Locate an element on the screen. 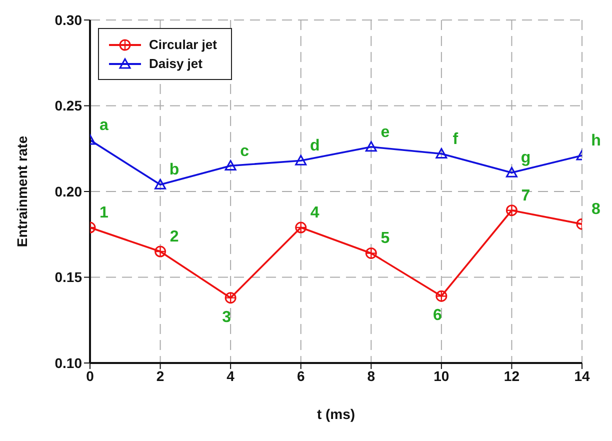  y-tick-label: 0.10 is located at coordinates (68, 362).